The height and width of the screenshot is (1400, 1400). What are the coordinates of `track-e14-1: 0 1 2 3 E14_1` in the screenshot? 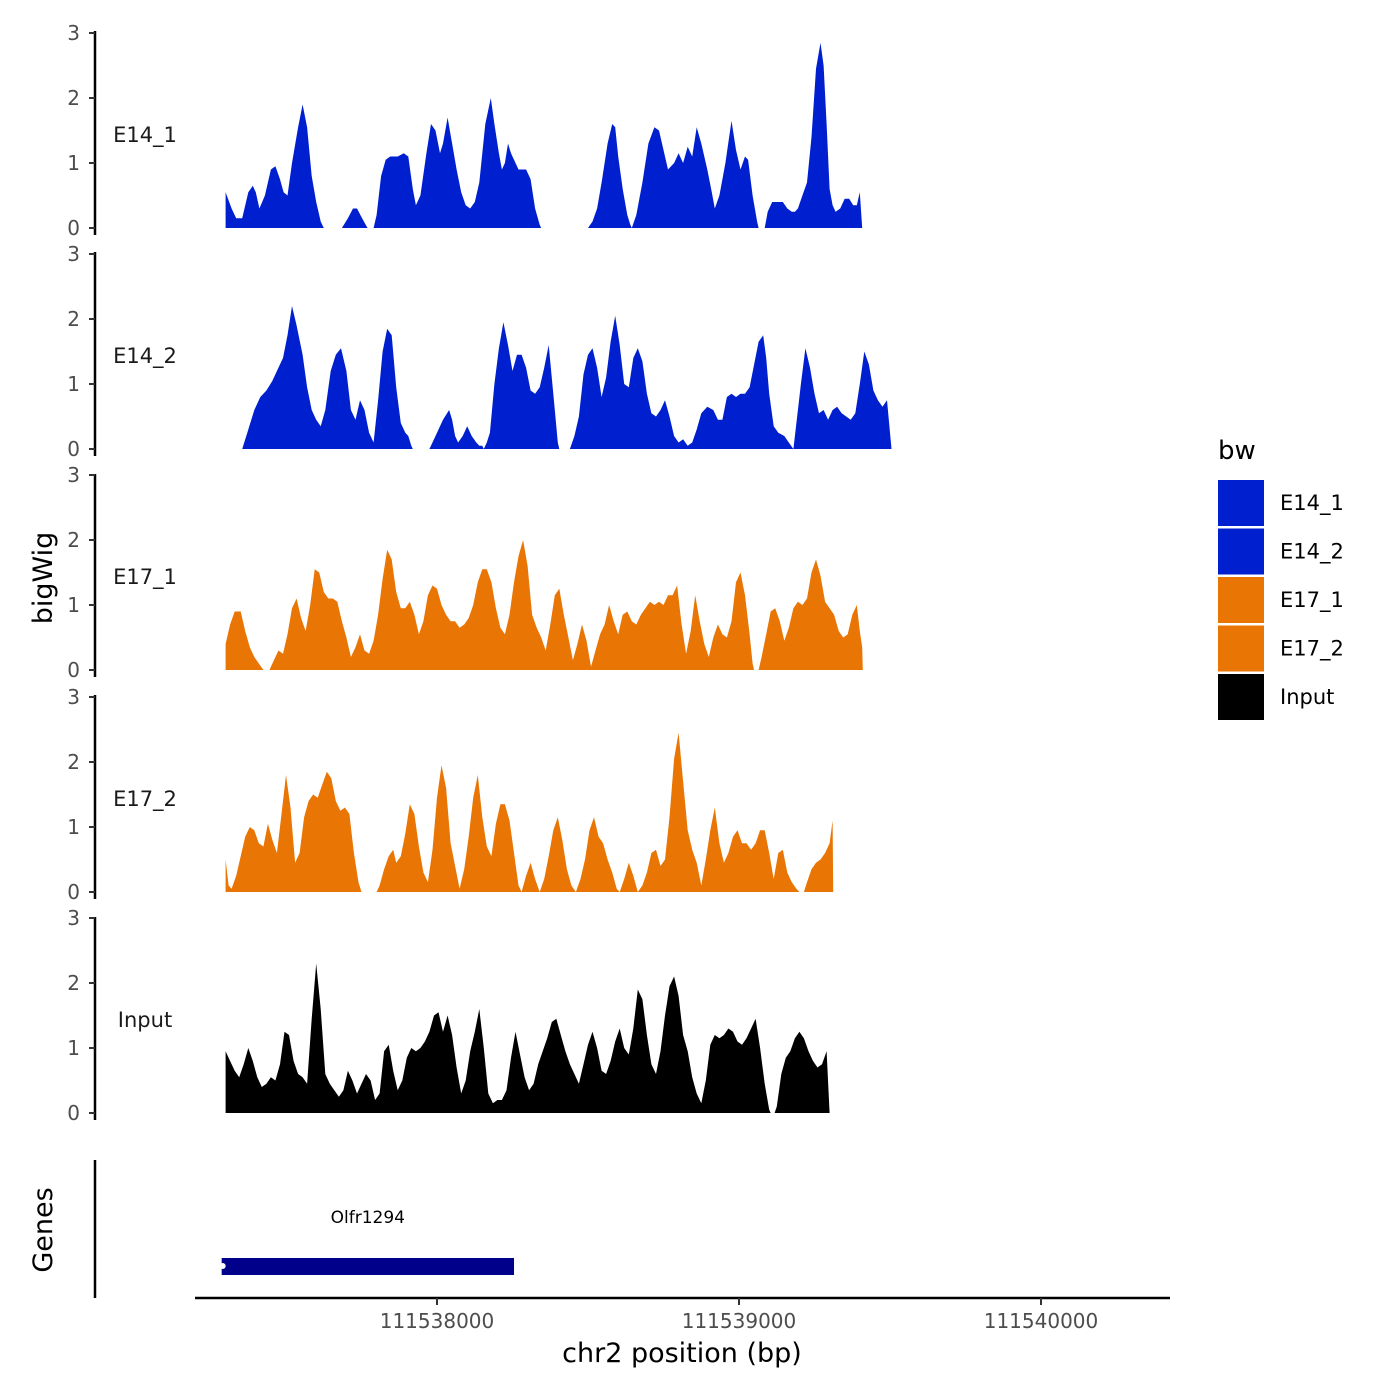 It's located at (465, 130).